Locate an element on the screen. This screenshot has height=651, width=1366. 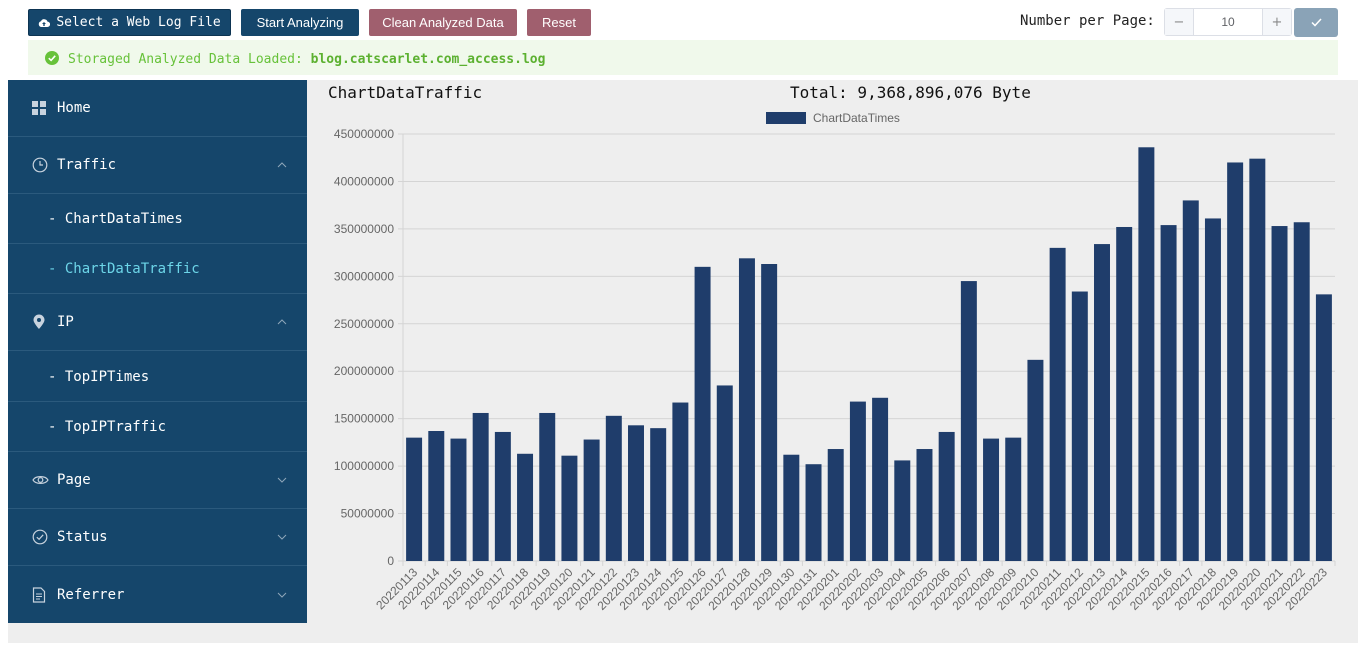
confirm-button is located at coordinates (1316, 22).